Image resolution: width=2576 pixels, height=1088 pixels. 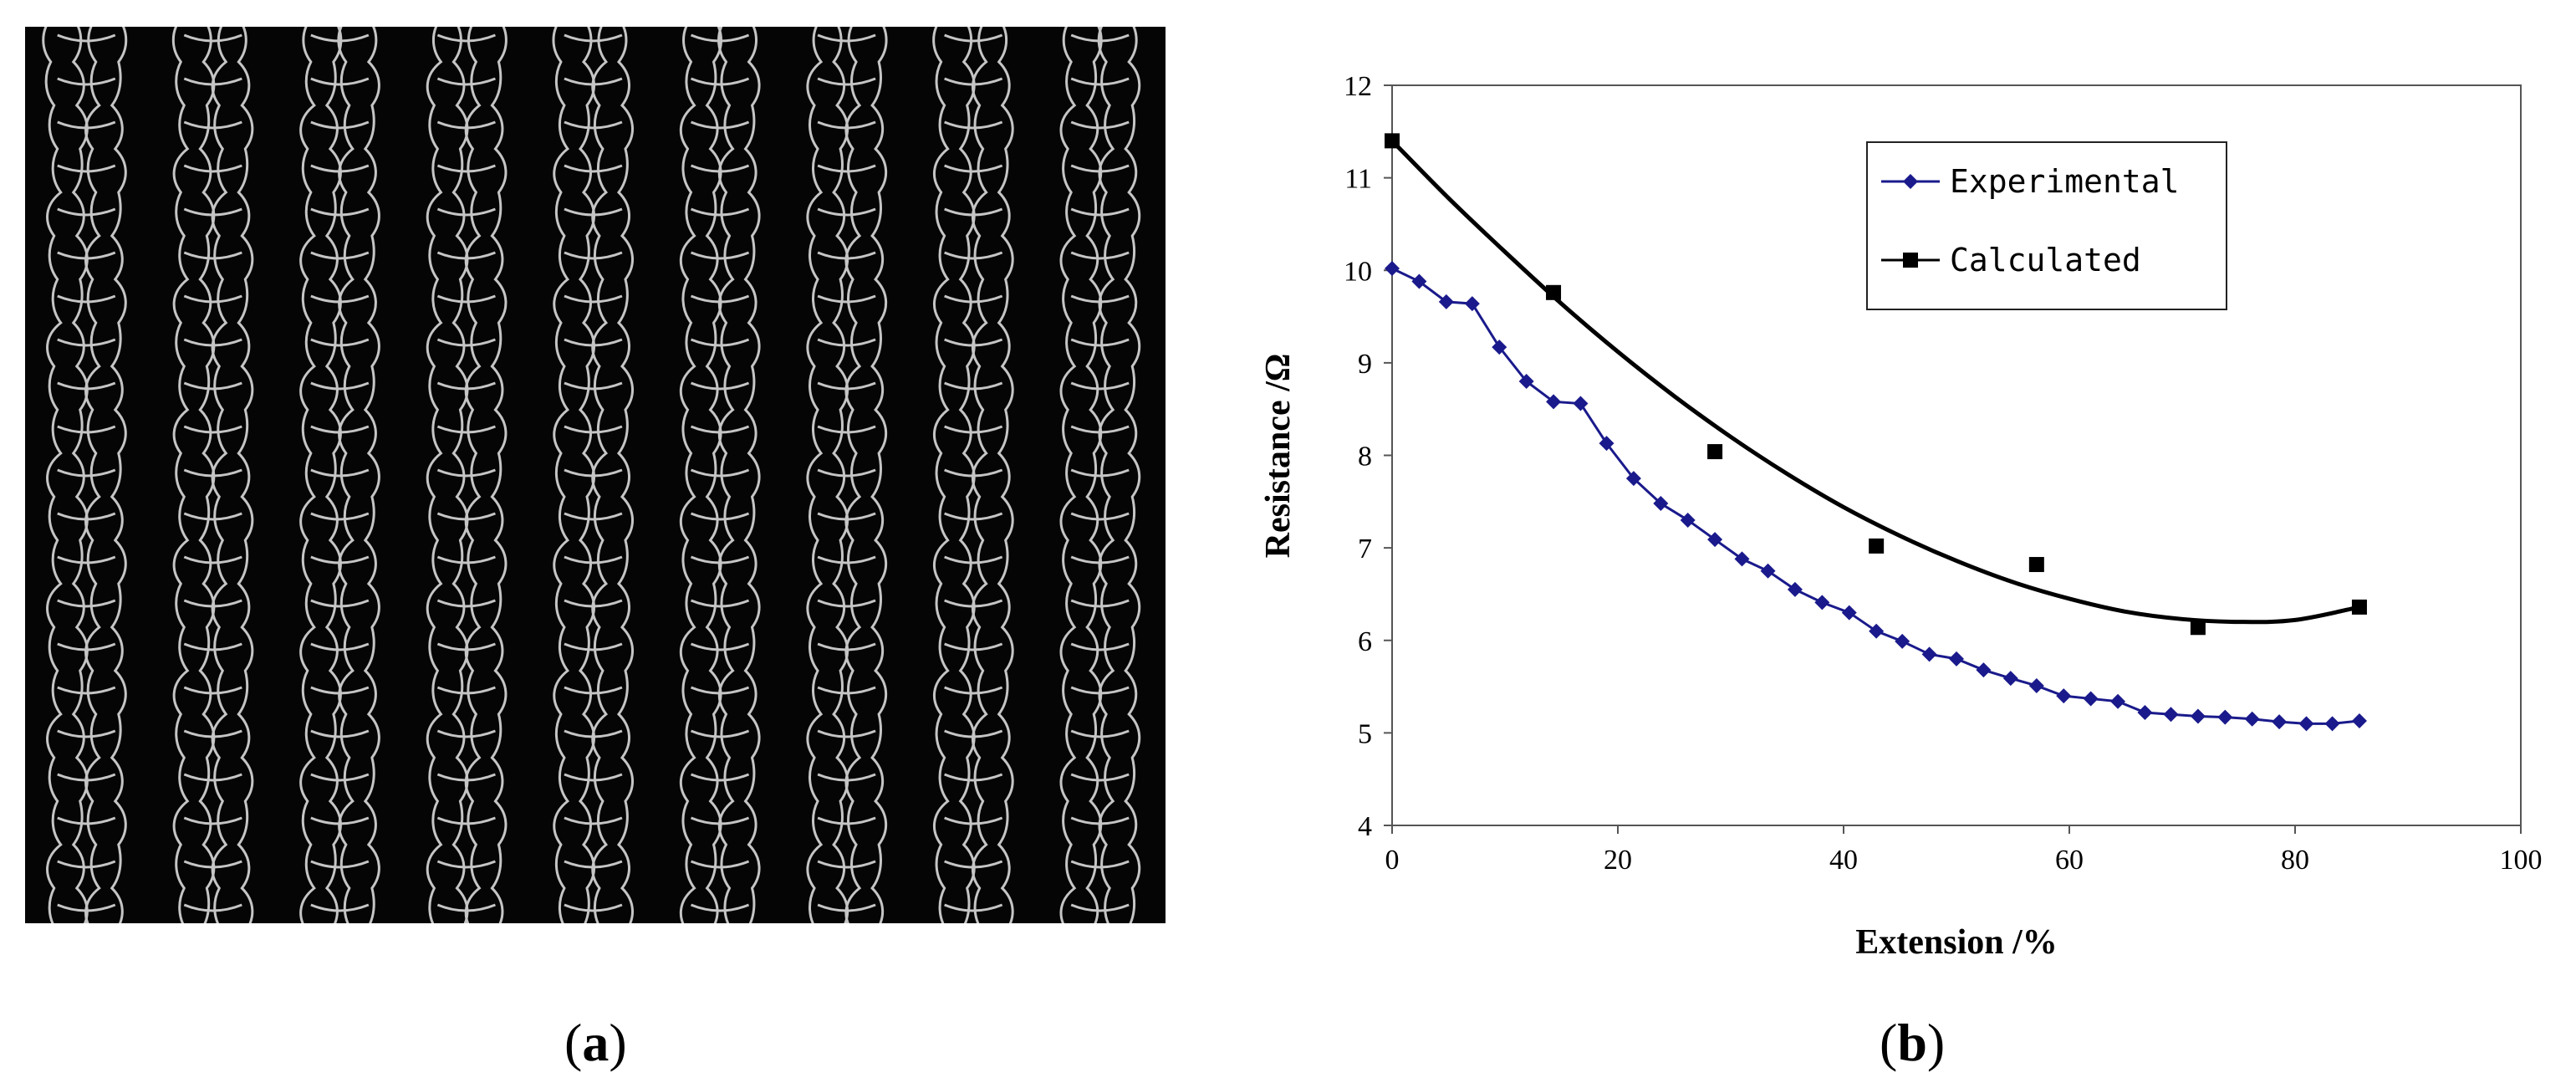 I want to click on x-tick-label: 0, so click(x=1392, y=861).